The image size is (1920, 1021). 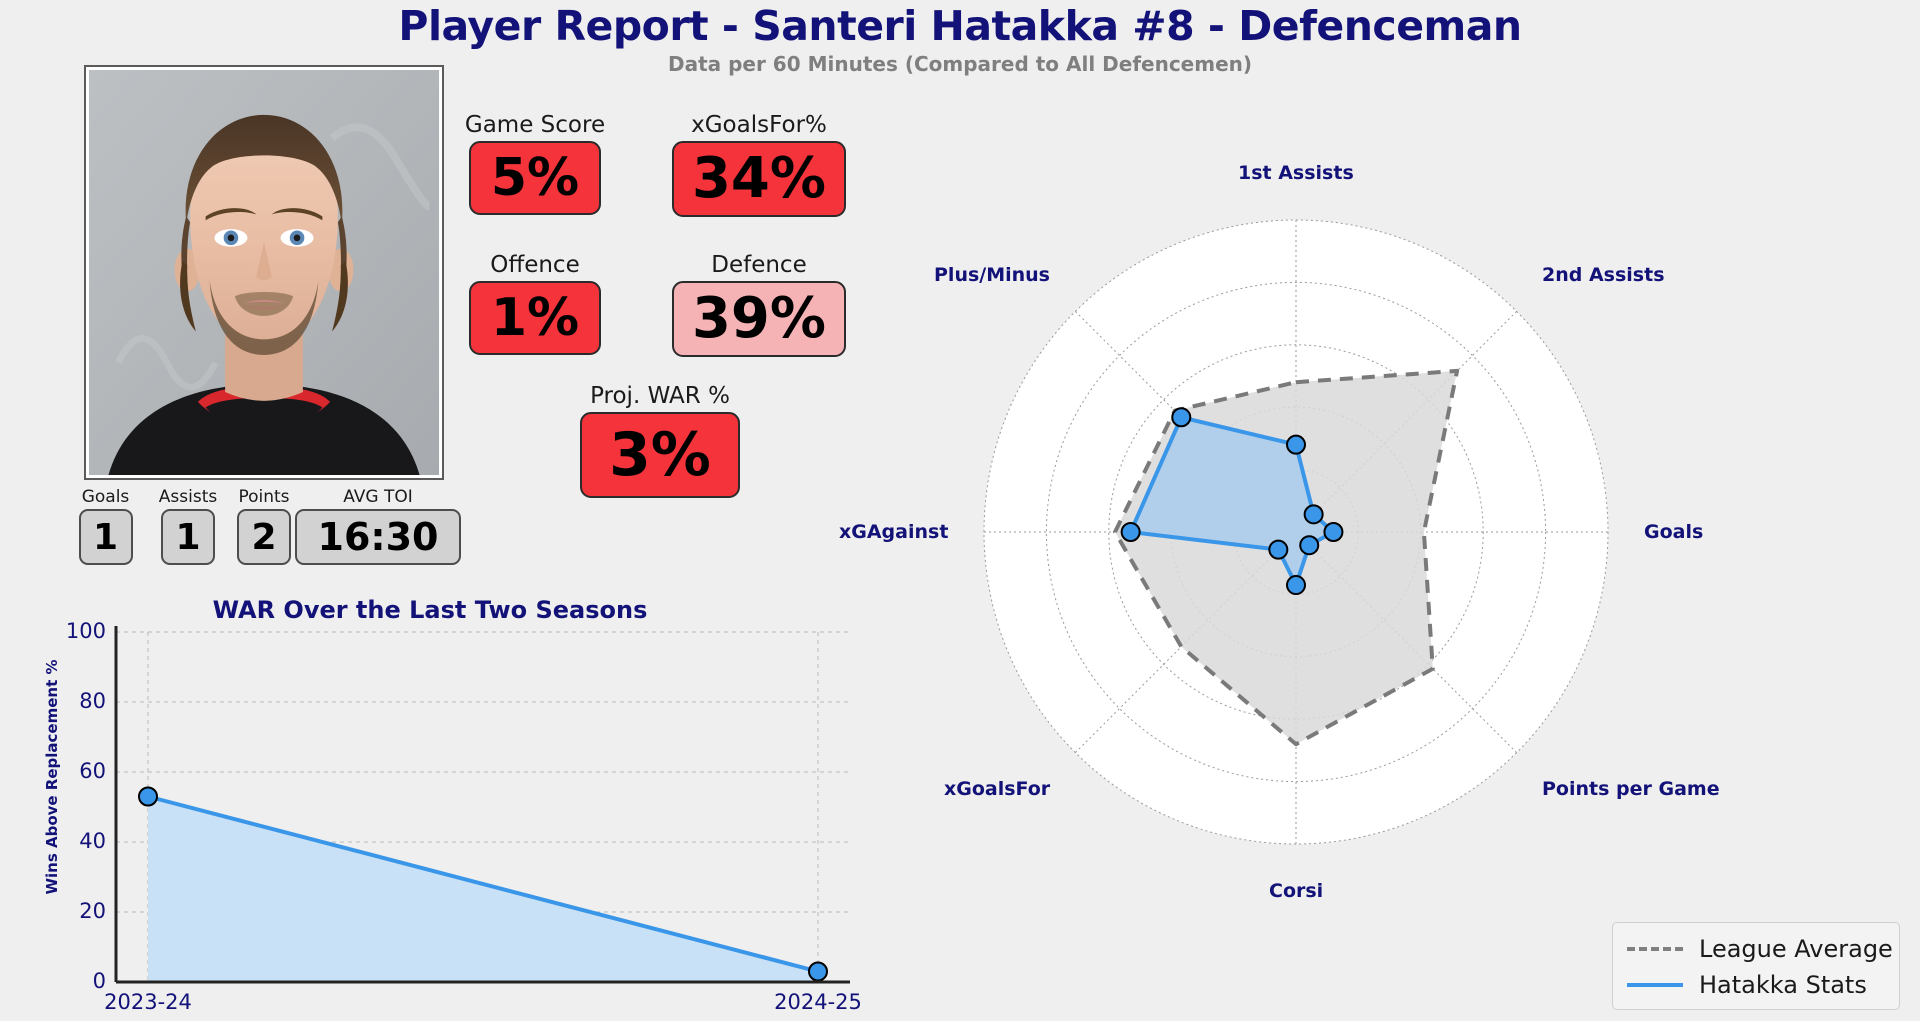 I want to click on radar-axis-label-goals: Goals, so click(x=1674, y=532).